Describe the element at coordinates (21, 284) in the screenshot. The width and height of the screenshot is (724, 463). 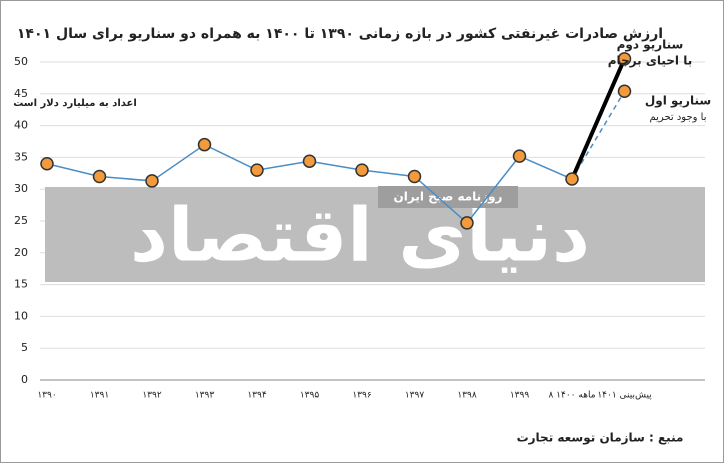
I see `y-tick-label: 15` at that location.